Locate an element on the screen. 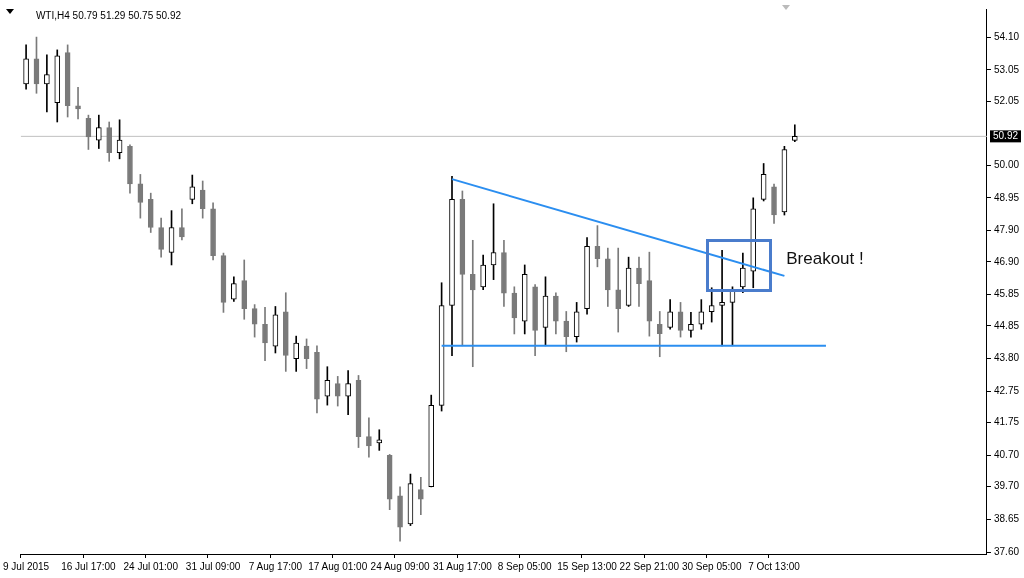 The width and height of the screenshot is (1024, 578). y-tick-label: 46.90 is located at coordinates (1006, 261).